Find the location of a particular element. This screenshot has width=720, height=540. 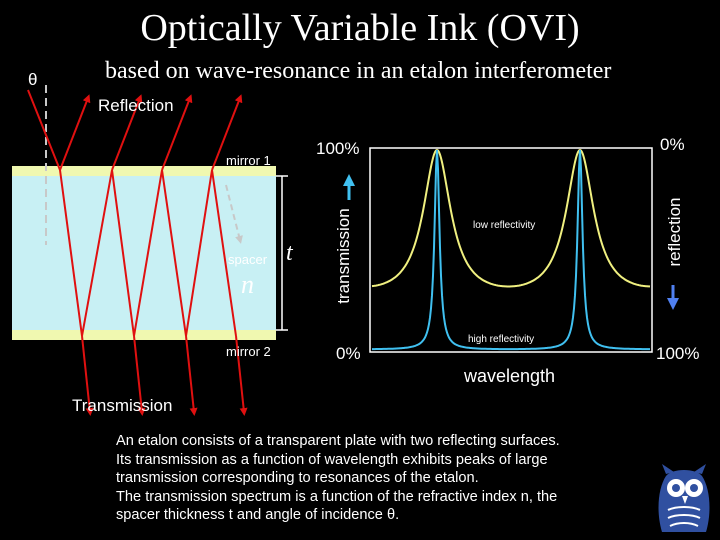

thickness-label: t is located at coordinates (289, 253).